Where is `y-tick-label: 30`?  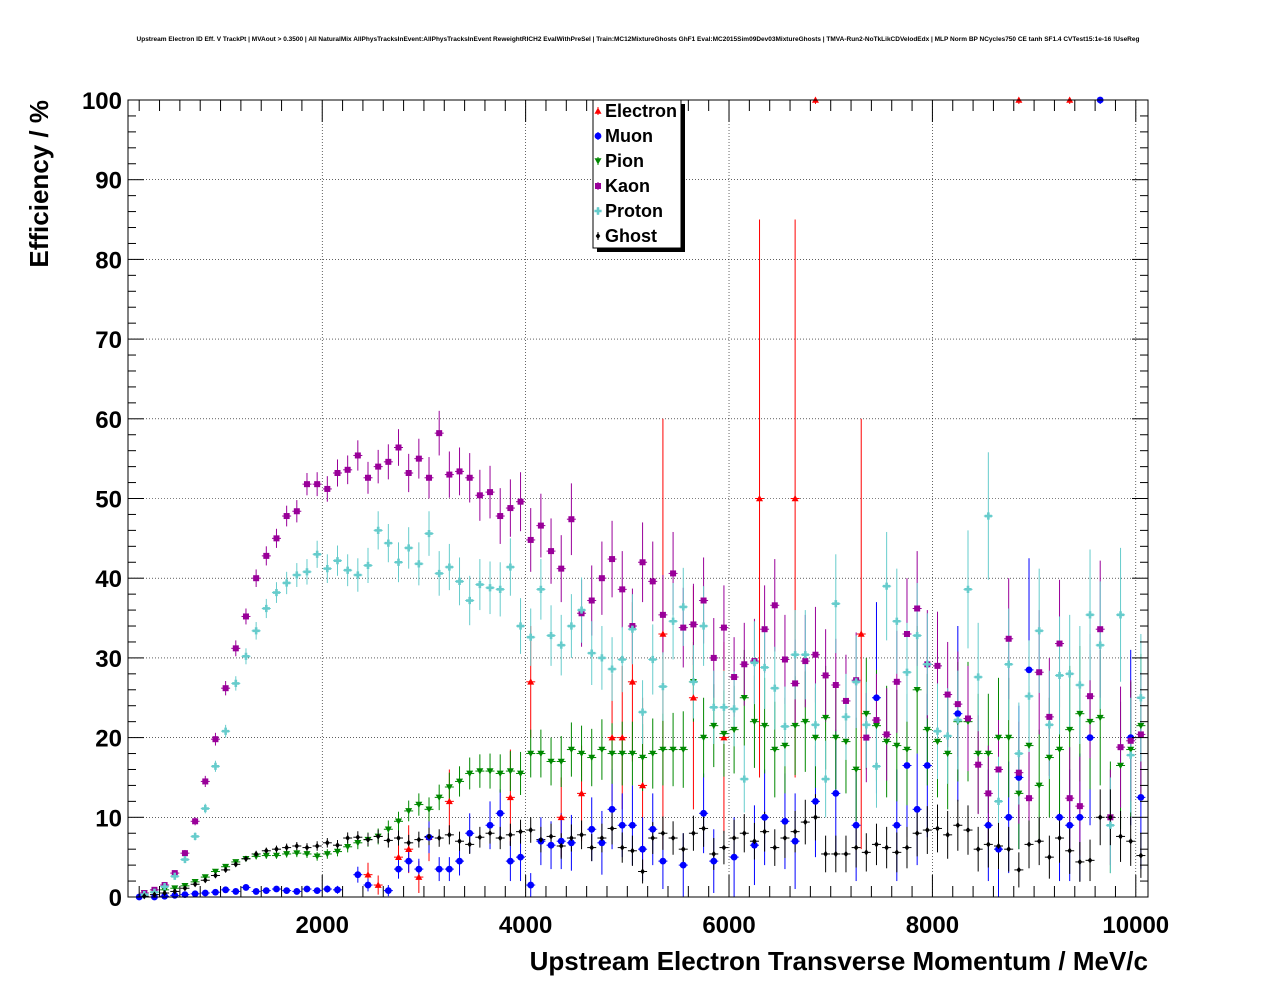
y-tick-label: 30 is located at coordinates (108, 659).